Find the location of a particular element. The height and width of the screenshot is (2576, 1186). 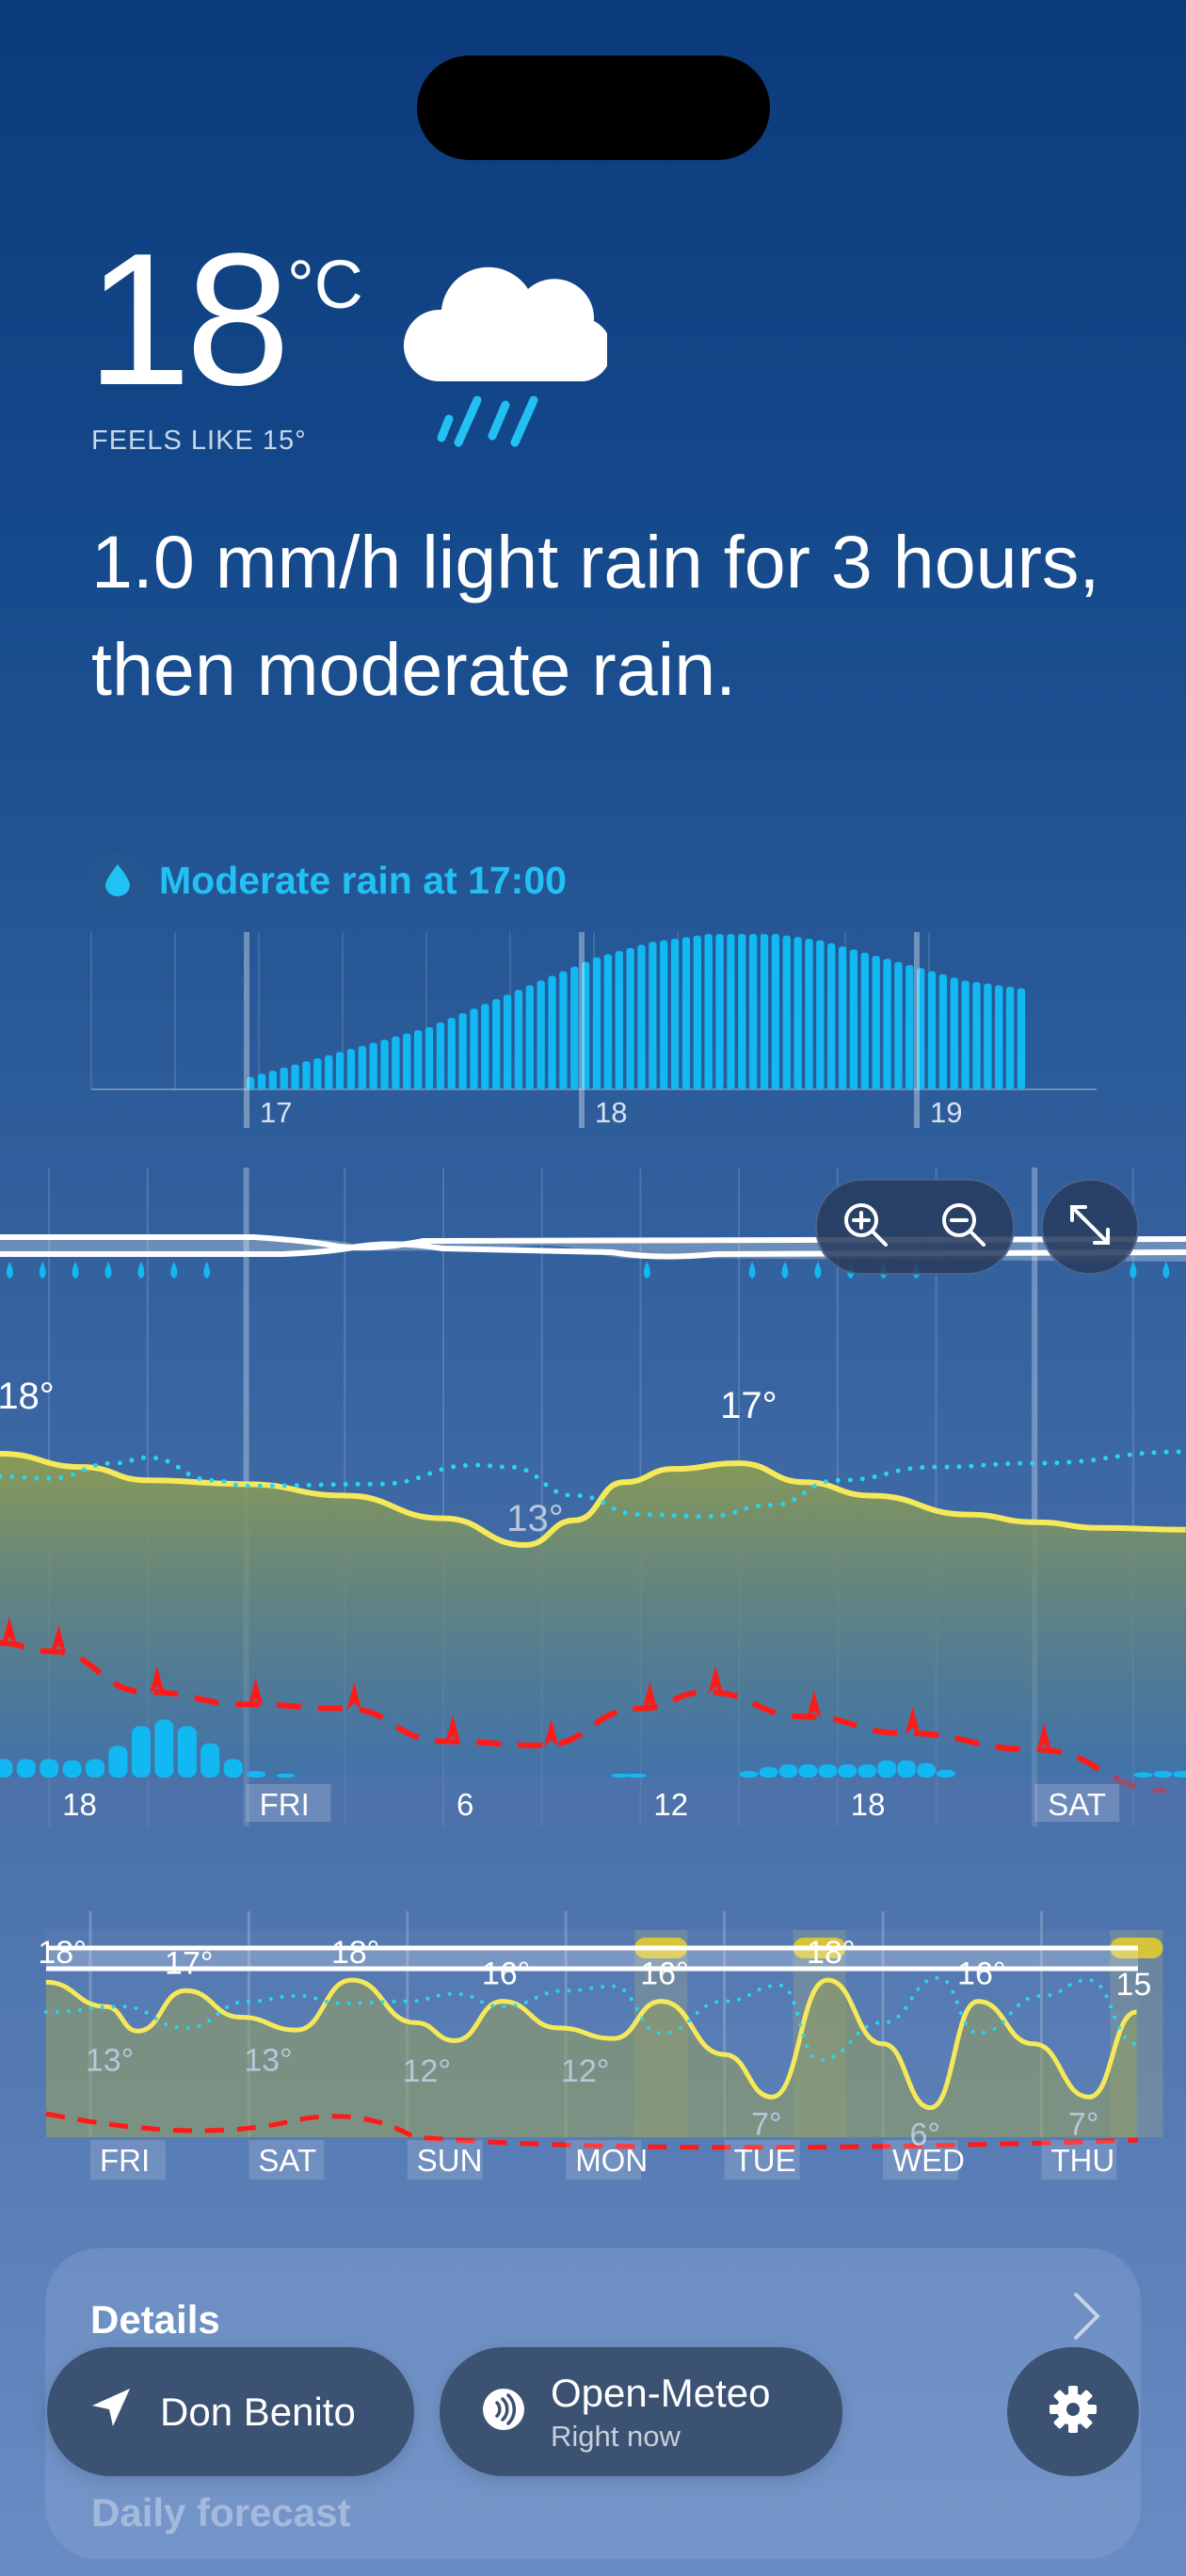

settings-button is located at coordinates (1073, 2411).